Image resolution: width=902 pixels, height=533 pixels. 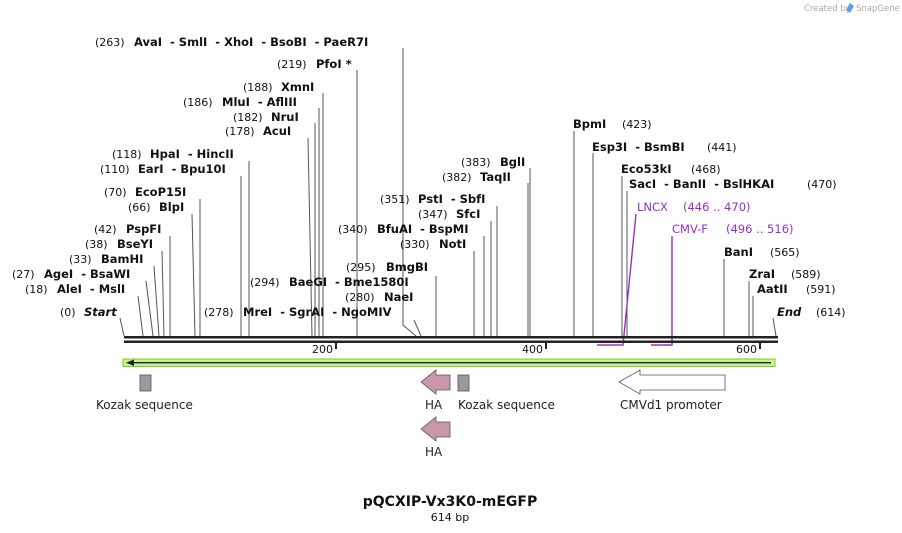 What do you see at coordinates (68, 312) in the screenshot?
I see `site-pos: (0)` at bounding box center [68, 312].